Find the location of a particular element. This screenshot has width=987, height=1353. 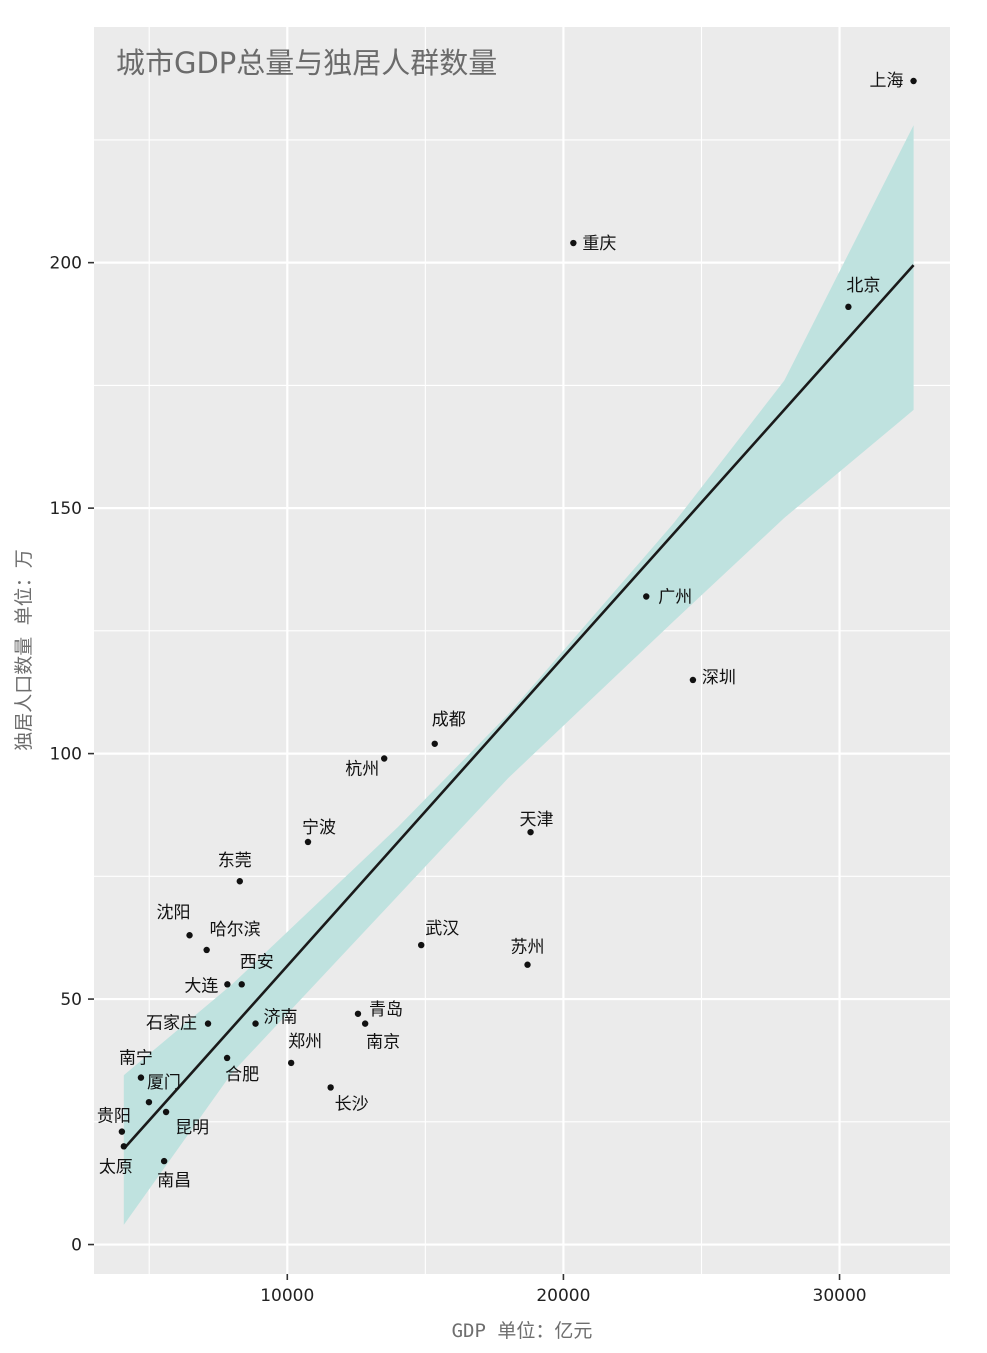

x-tick-label: 20000 is located at coordinates (563, 1296).